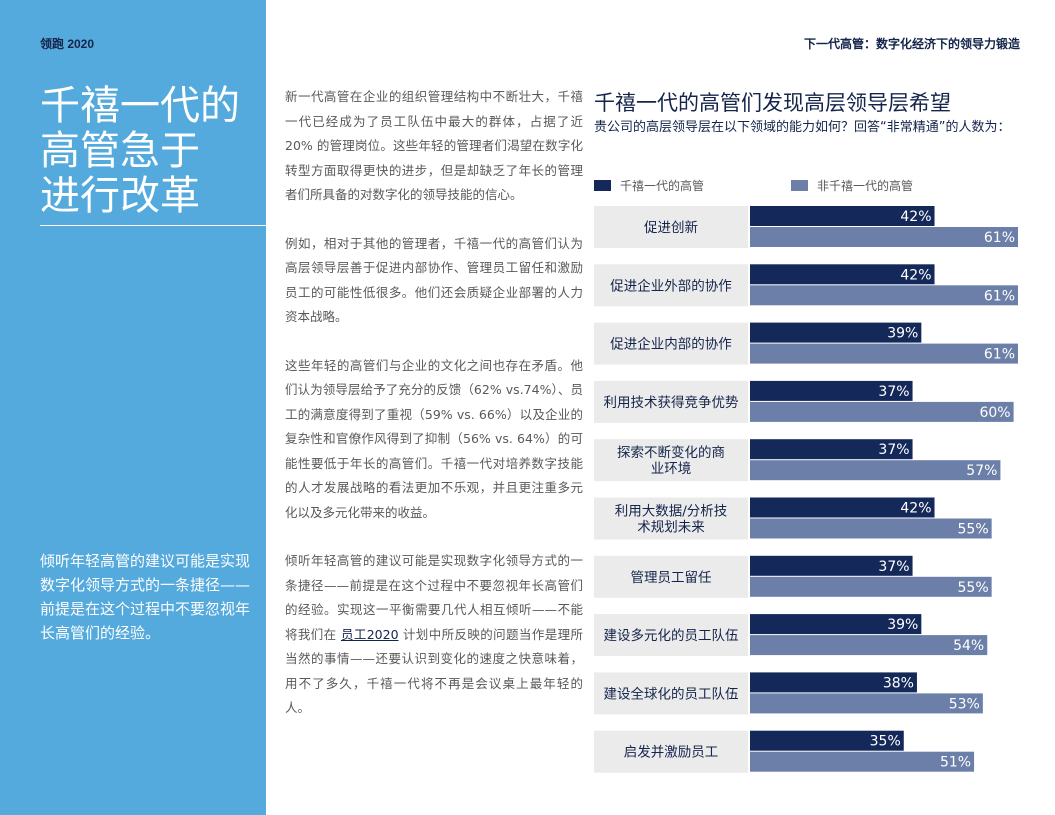 This screenshot has width=1055, height=815. What do you see at coordinates (802, 127) in the screenshot?
I see `chart-subtitle: 贵公司的高层领导层在以下领域的能力如何？回答“非常精通”的人数为：` at bounding box center [802, 127].